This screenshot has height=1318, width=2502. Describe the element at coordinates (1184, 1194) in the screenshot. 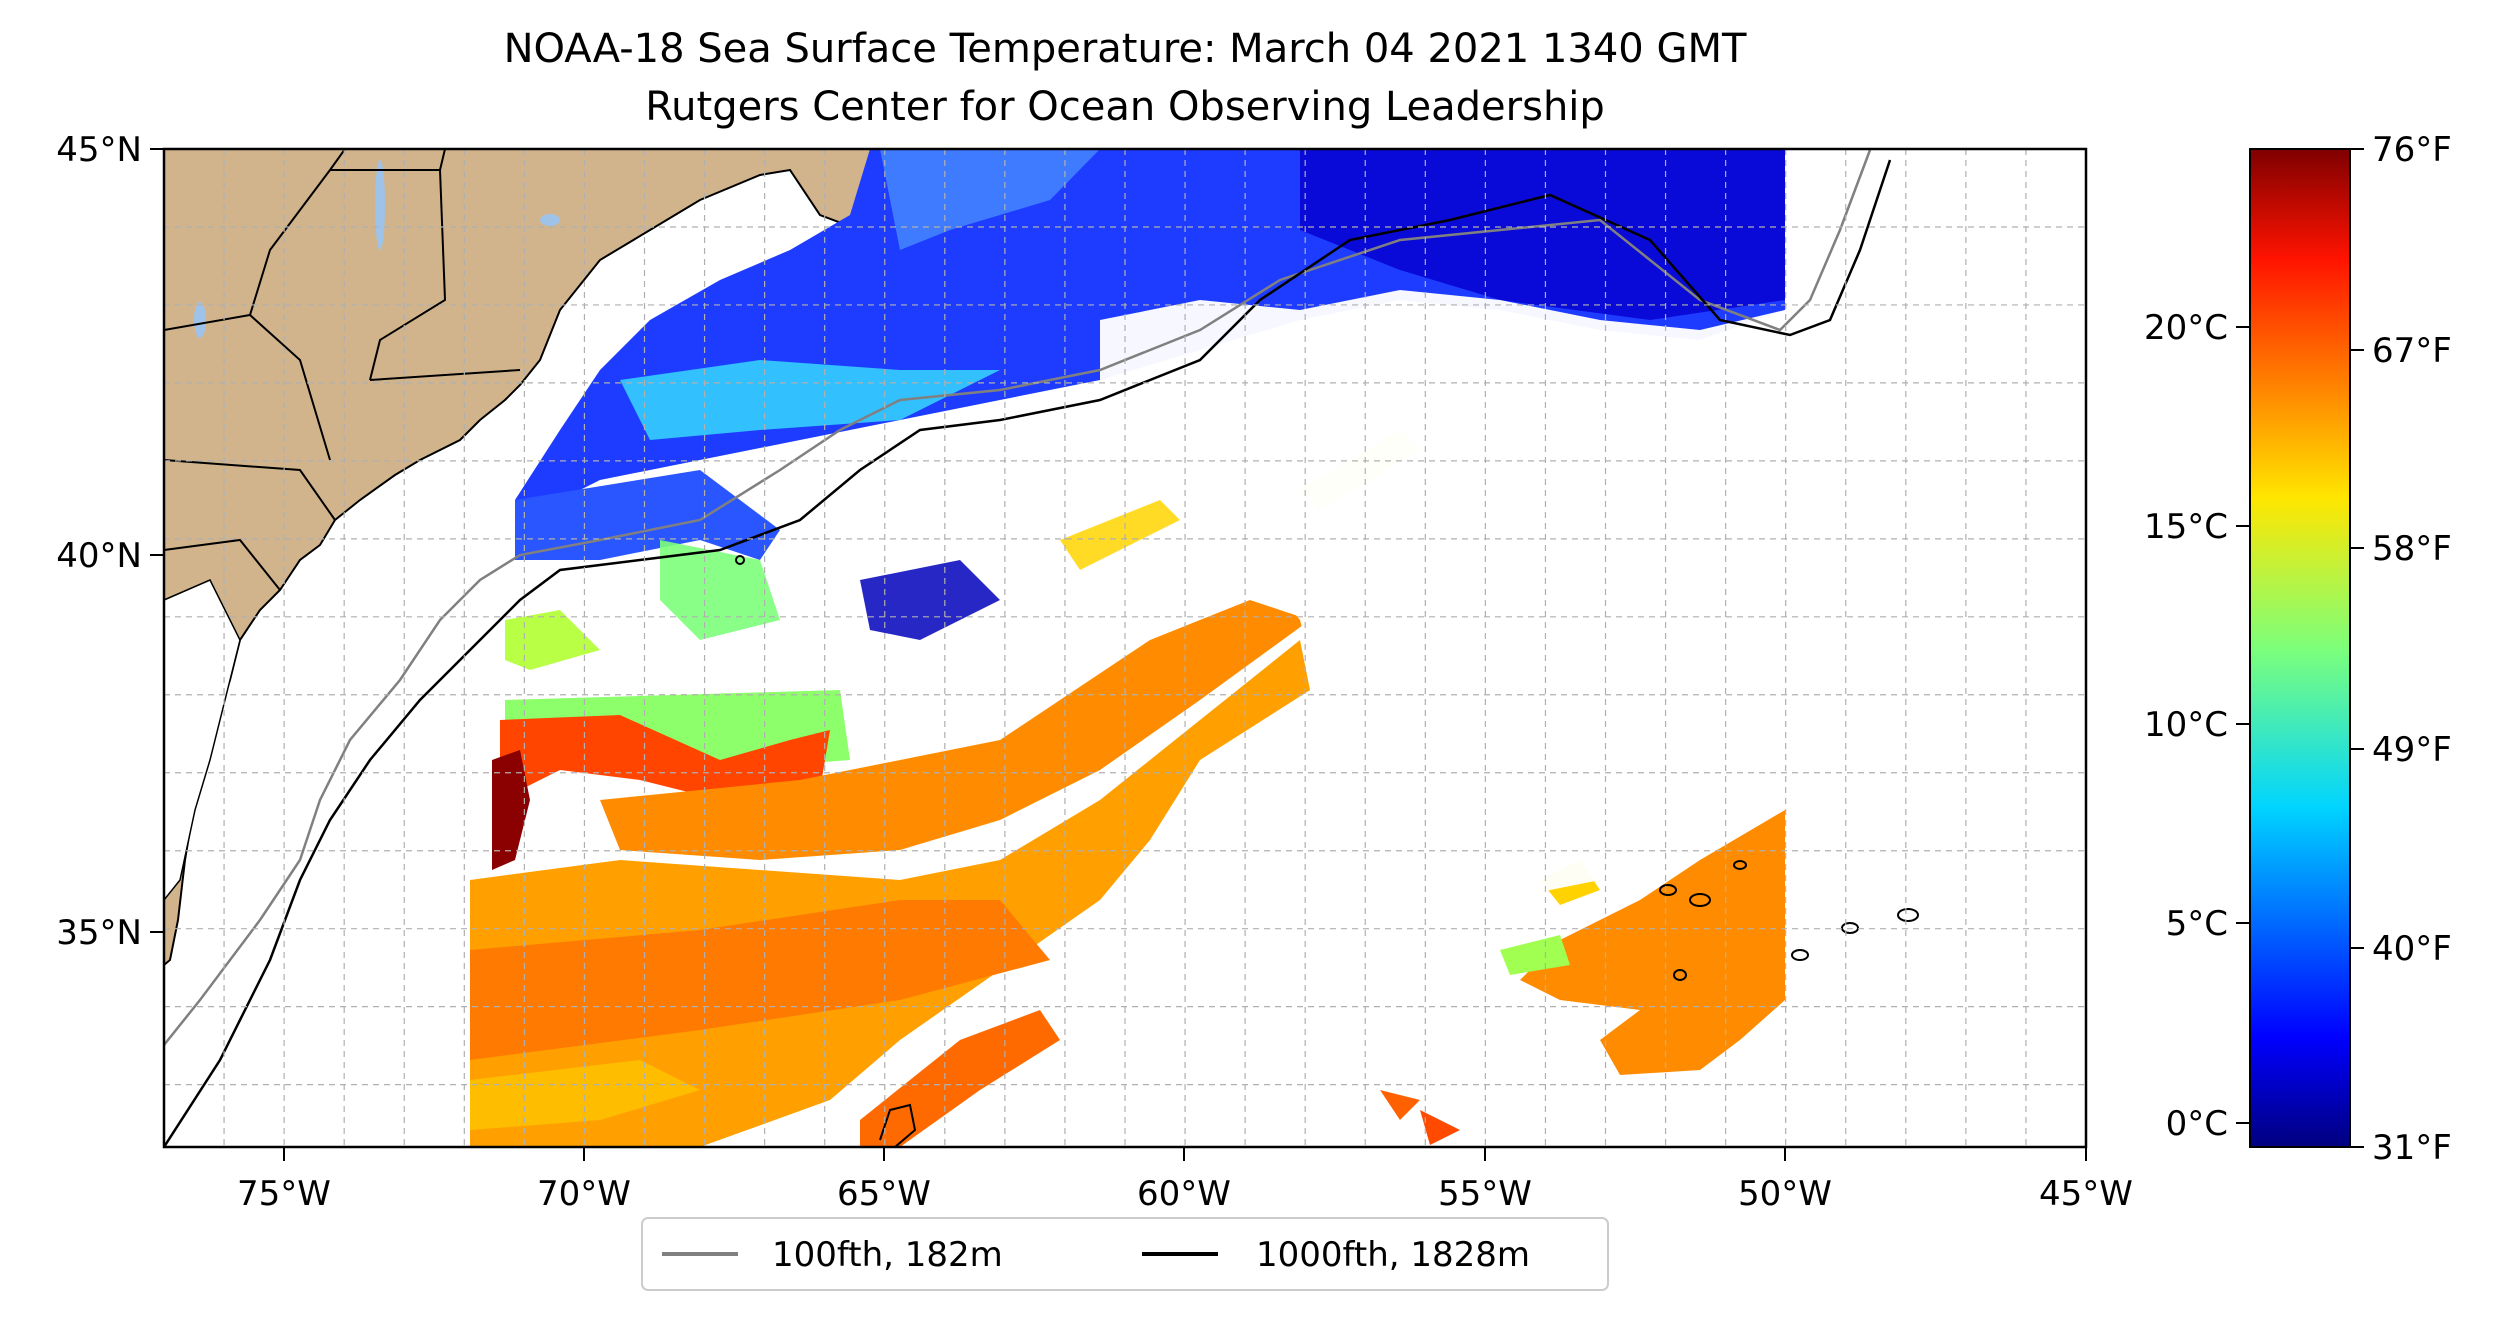

I see `lon-tick-label: 60°W` at that location.